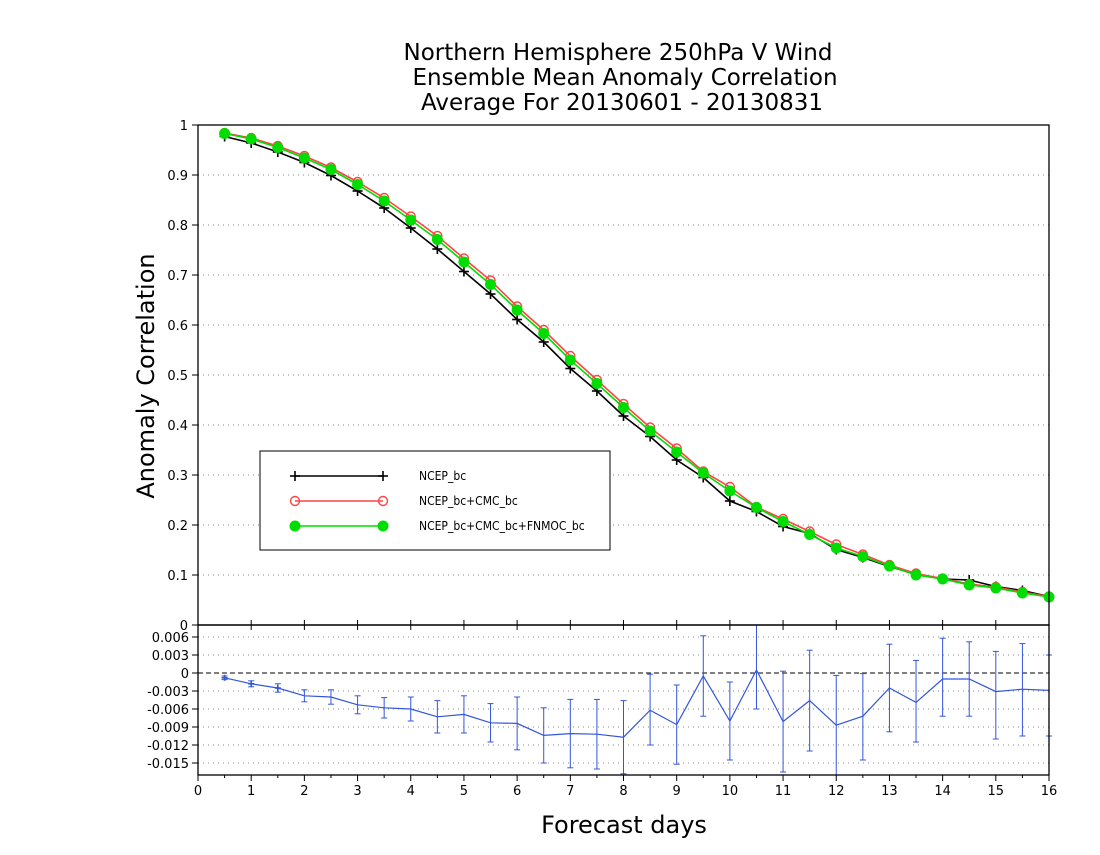 The height and width of the screenshot is (855, 1100). I want to click on title-line-3: Average For 20130601 - 20130831, so click(622, 103).